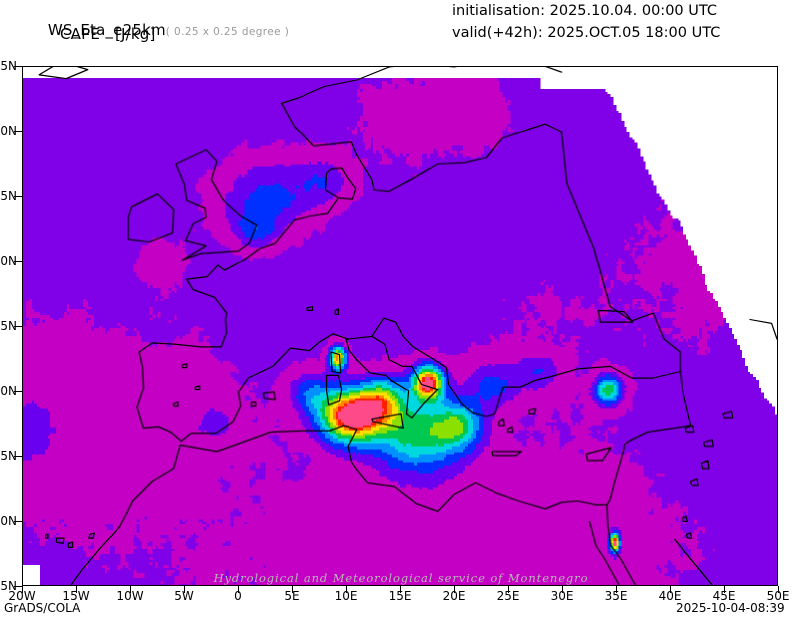 The height and width of the screenshot is (618, 800). What do you see at coordinates (292, 596) in the screenshot?
I see `x-tick-label: 5E` at bounding box center [292, 596].